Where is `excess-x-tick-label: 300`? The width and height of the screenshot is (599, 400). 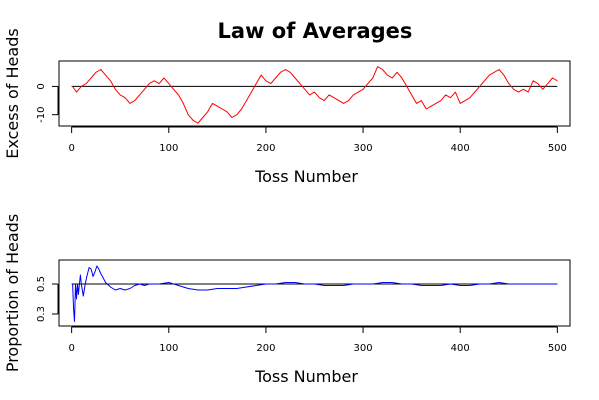
excess-x-tick-label: 300 is located at coordinates (363, 148).